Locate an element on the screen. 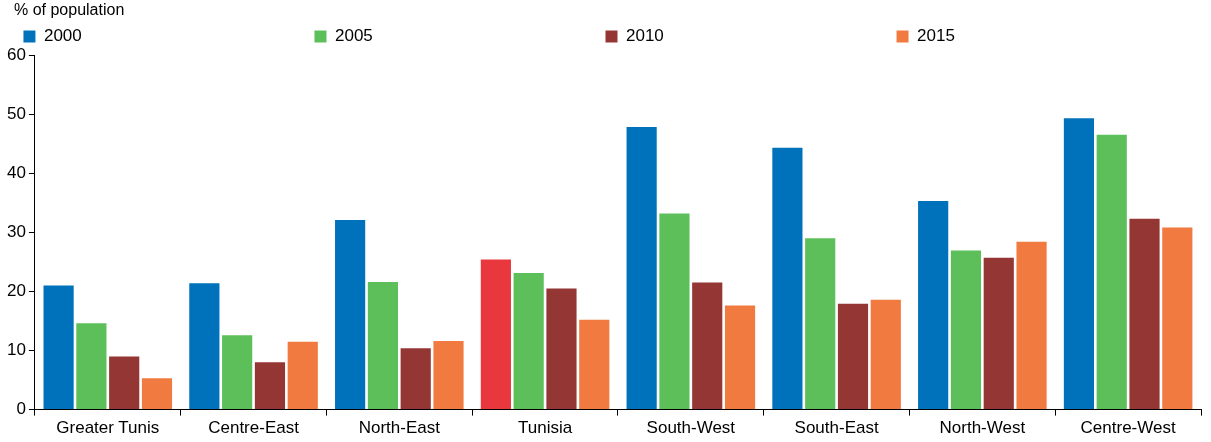 This screenshot has height=442, width=1211. legend-label: 2015 is located at coordinates (1049, 36).